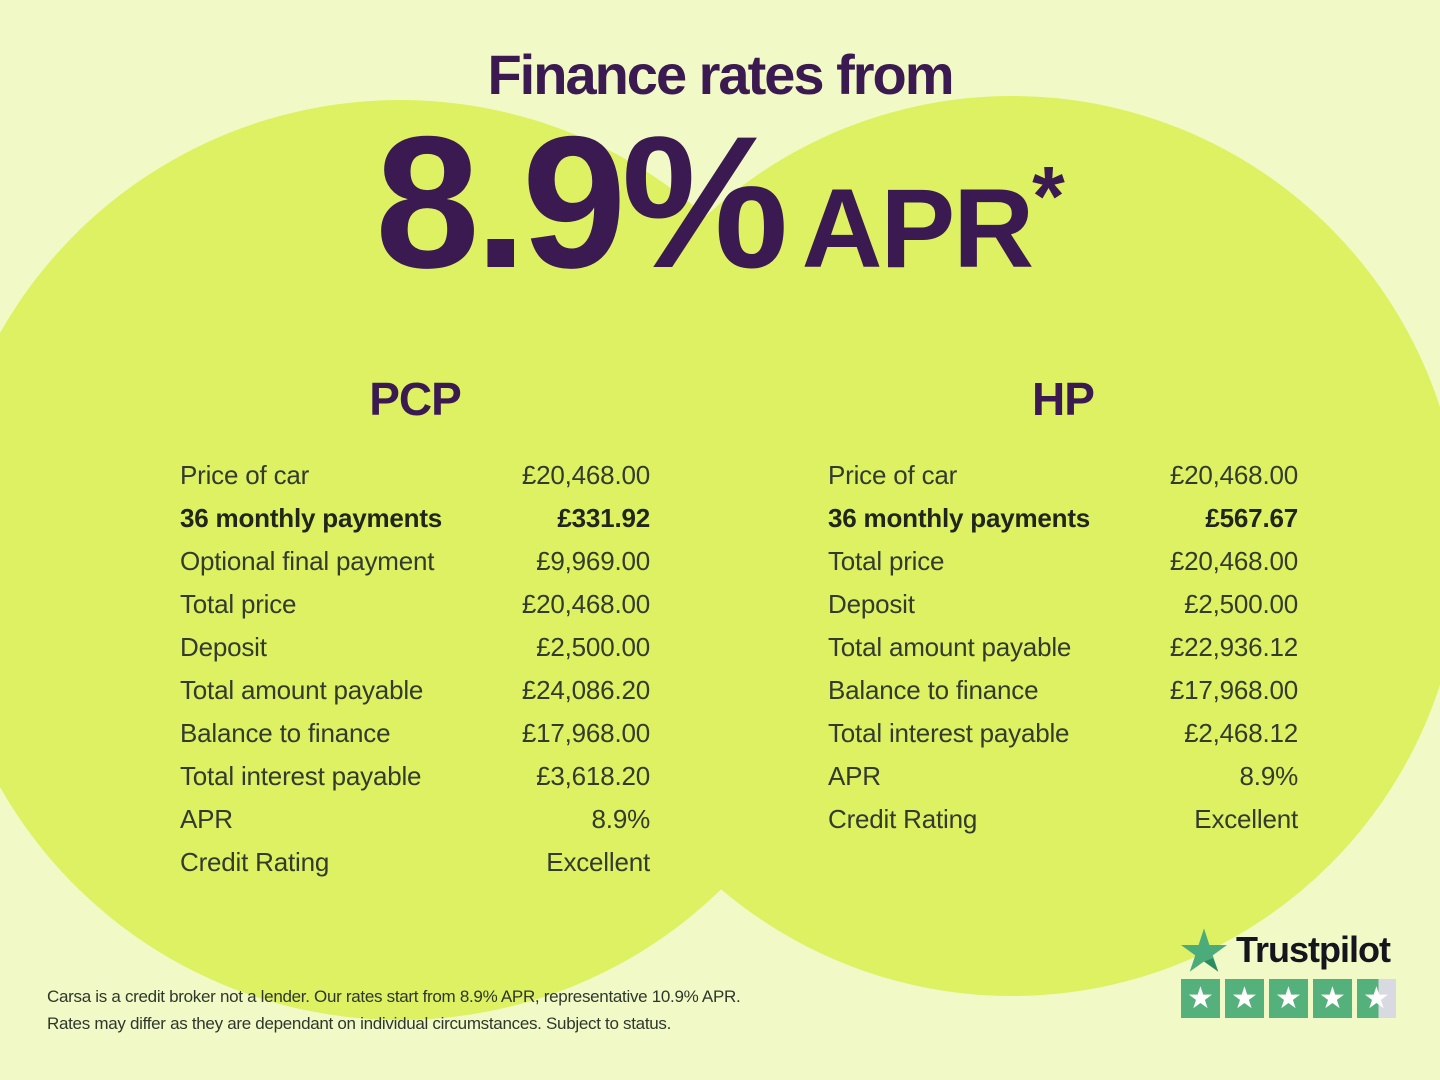 Image resolution: width=1440 pixels, height=1080 pixels. Describe the element at coordinates (1204, 950) in the screenshot. I see `trustpilot-star-icon` at that location.